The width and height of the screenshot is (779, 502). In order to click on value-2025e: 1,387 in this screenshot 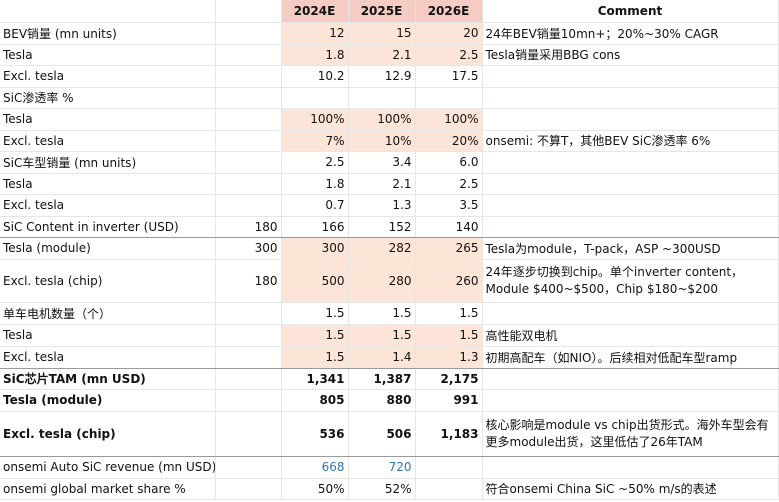, I will do `click(382, 379)`.